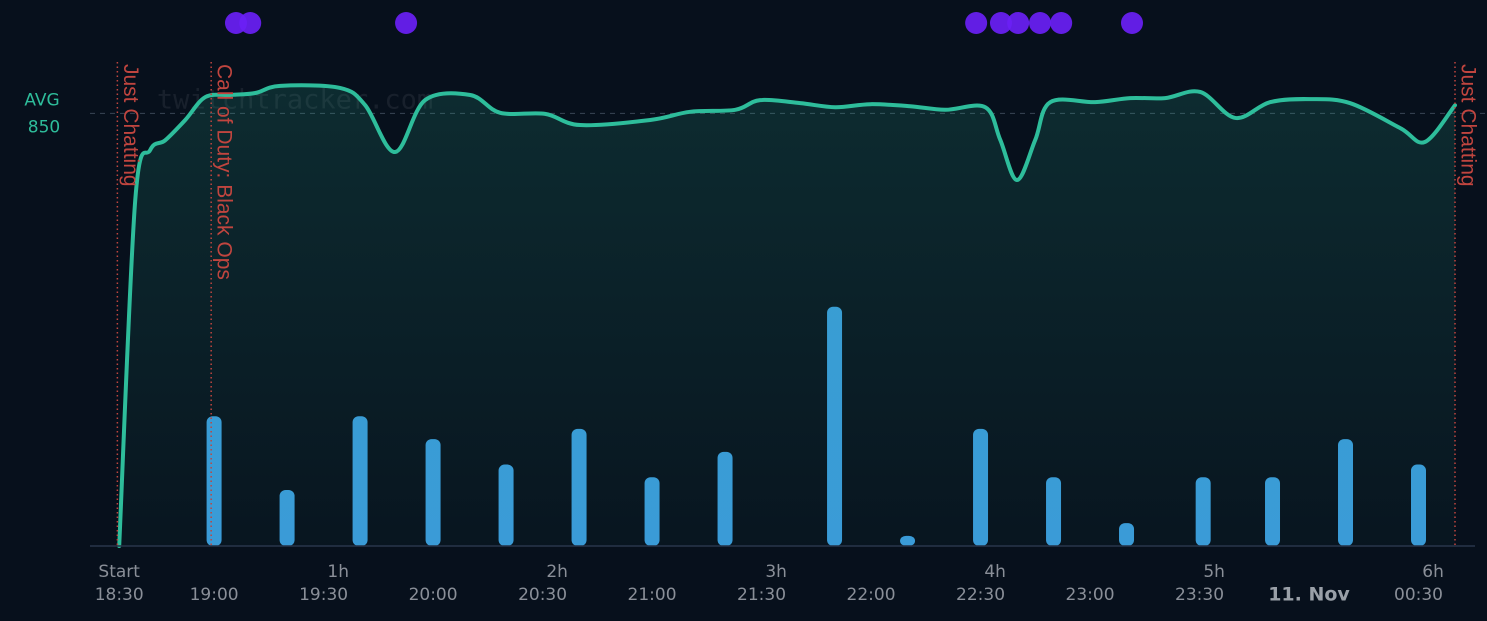  What do you see at coordinates (1199, 595) in the screenshot?
I see `x2-tick-label: 23:30` at bounding box center [1199, 595].